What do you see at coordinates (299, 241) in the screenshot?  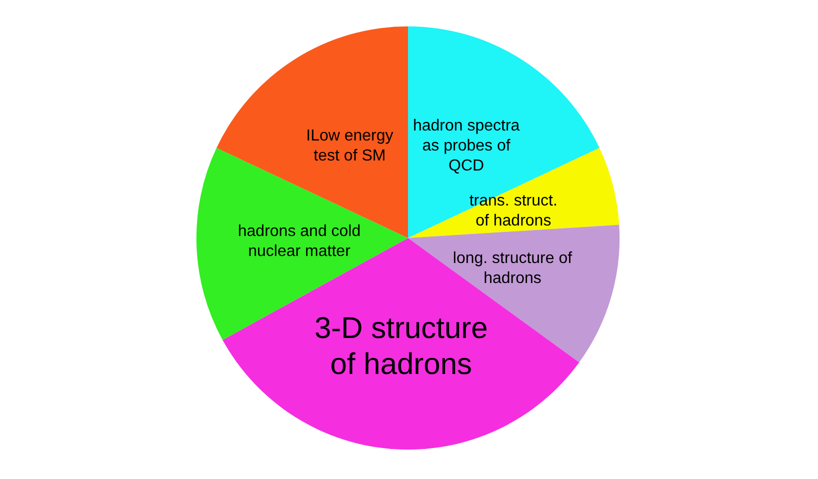 I see `slice-label: hadrons and cold nuclear matter` at bounding box center [299, 241].